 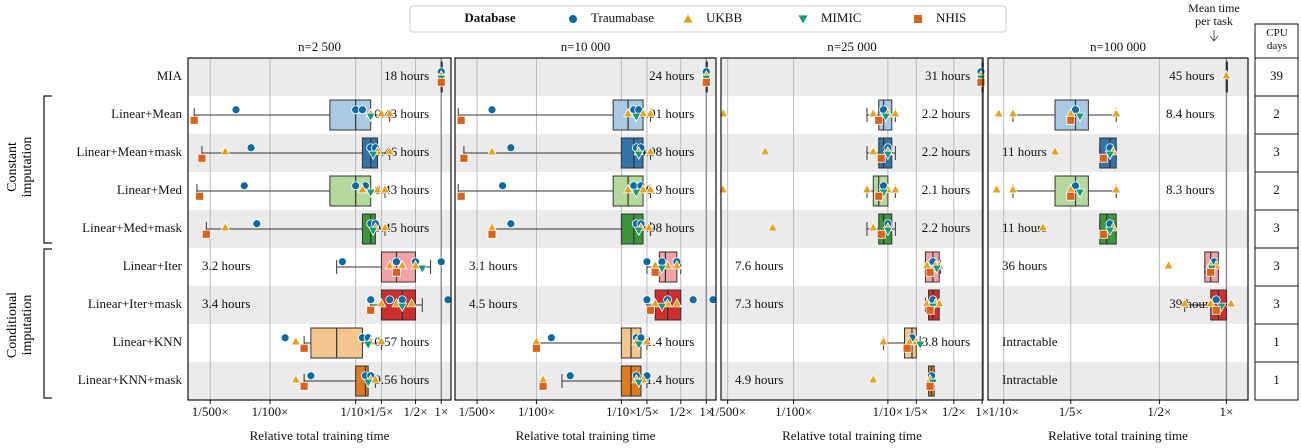 I want to click on x-tick-label: 1/5×, so click(x=381, y=411).